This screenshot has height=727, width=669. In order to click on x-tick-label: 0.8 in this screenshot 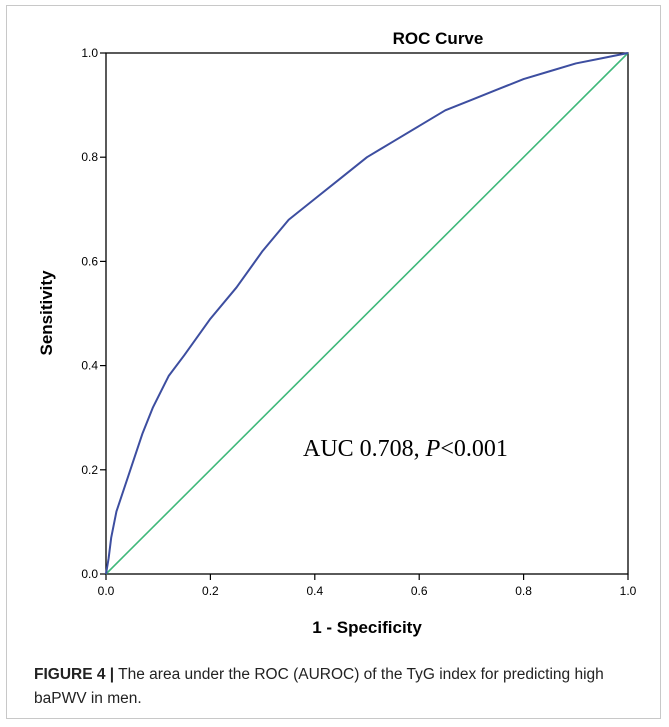, I will do `click(523, 591)`.